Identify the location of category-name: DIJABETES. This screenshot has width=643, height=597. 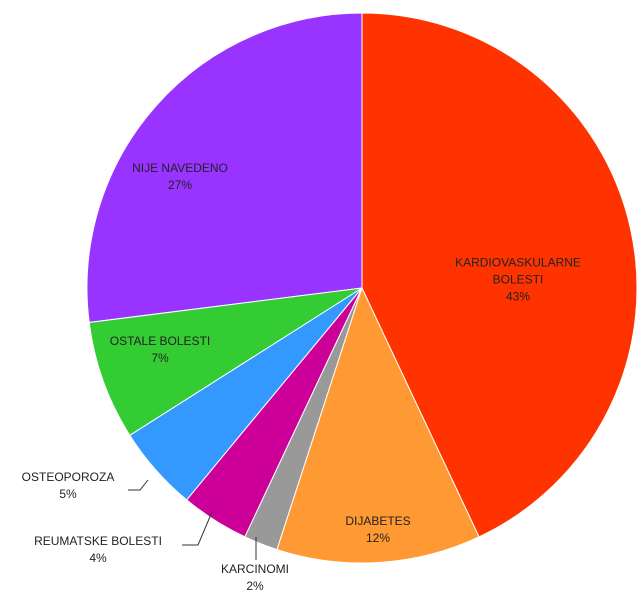
(378, 521).